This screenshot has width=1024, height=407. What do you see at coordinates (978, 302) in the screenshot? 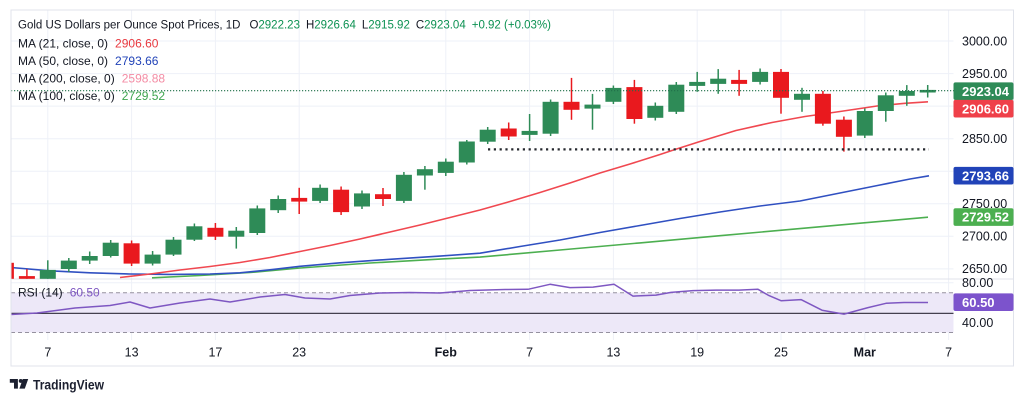
I see `svg-text: 60.50` at bounding box center [978, 302].